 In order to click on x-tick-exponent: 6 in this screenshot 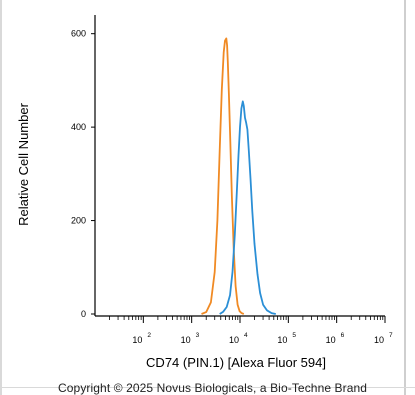, I will do `click(343, 335)`.